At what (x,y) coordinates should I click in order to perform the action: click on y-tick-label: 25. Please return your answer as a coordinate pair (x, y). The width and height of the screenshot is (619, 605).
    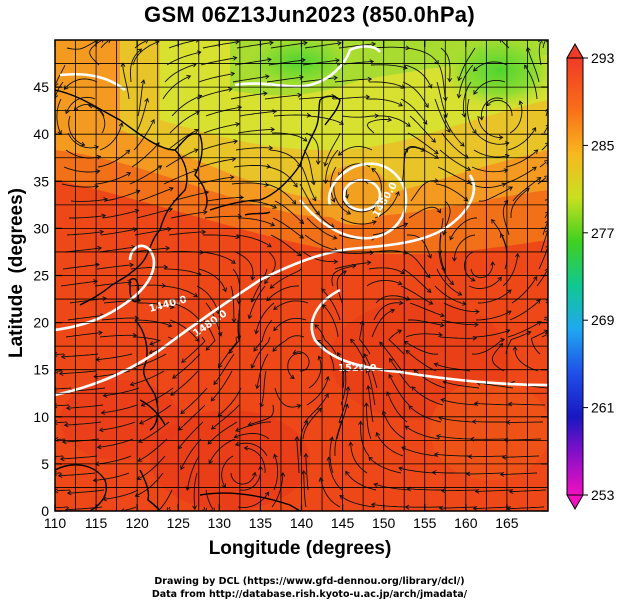
    Looking at the image, I should click on (41, 276).